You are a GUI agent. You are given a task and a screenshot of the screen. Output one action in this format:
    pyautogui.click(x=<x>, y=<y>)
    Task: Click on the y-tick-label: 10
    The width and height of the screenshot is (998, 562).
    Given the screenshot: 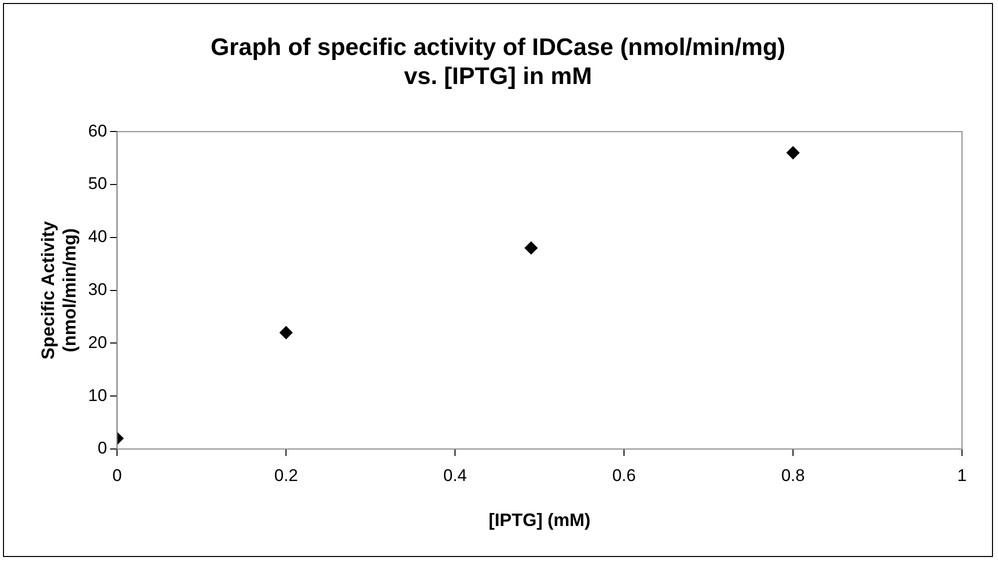 What is the action you would take?
    pyautogui.click(x=98, y=395)
    